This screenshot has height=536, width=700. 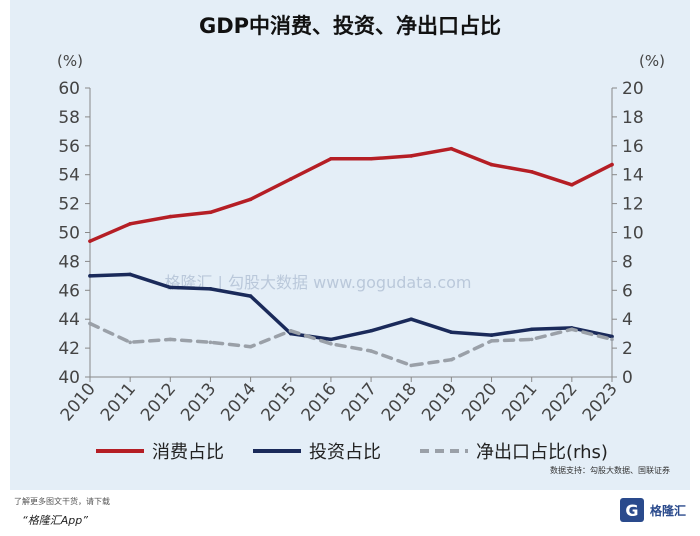 What do you see at coordinates (69, 349) in the screenshot?
I see `left-tick-label: 42` at bounding box center [69, 349].